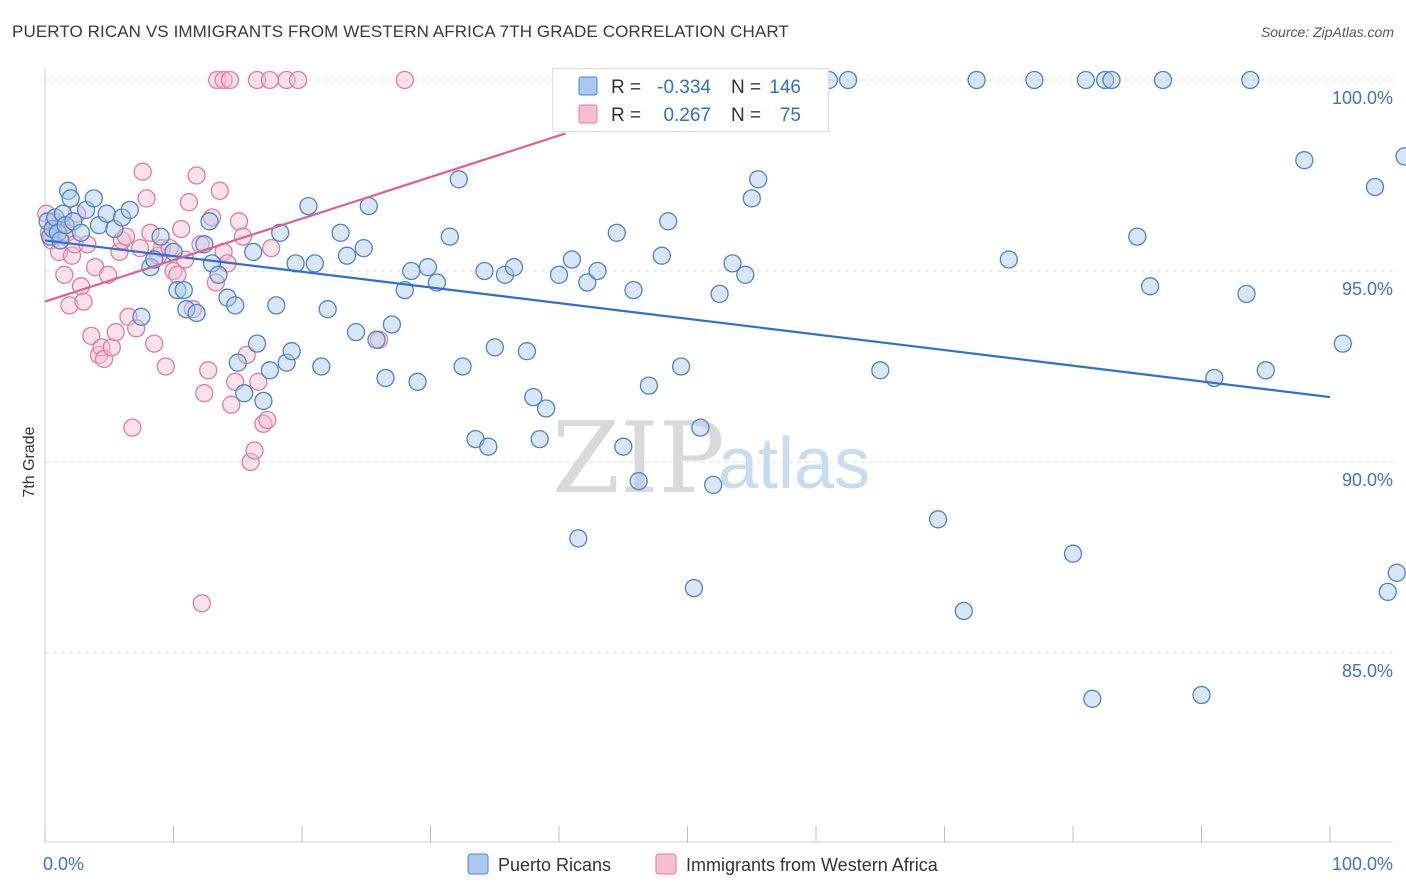  Describe the element at coordinates (794, 464) in the screenshot. I see `watermark-atlas: atlas` at that location.